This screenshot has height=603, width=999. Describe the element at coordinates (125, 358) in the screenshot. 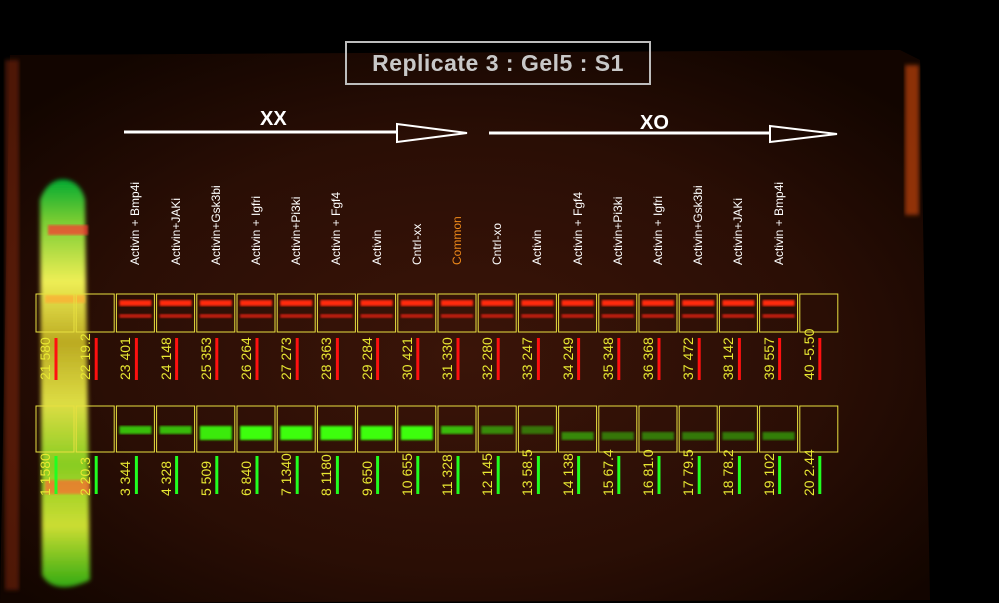

I see `red-quant-value: 23 401` at that location.